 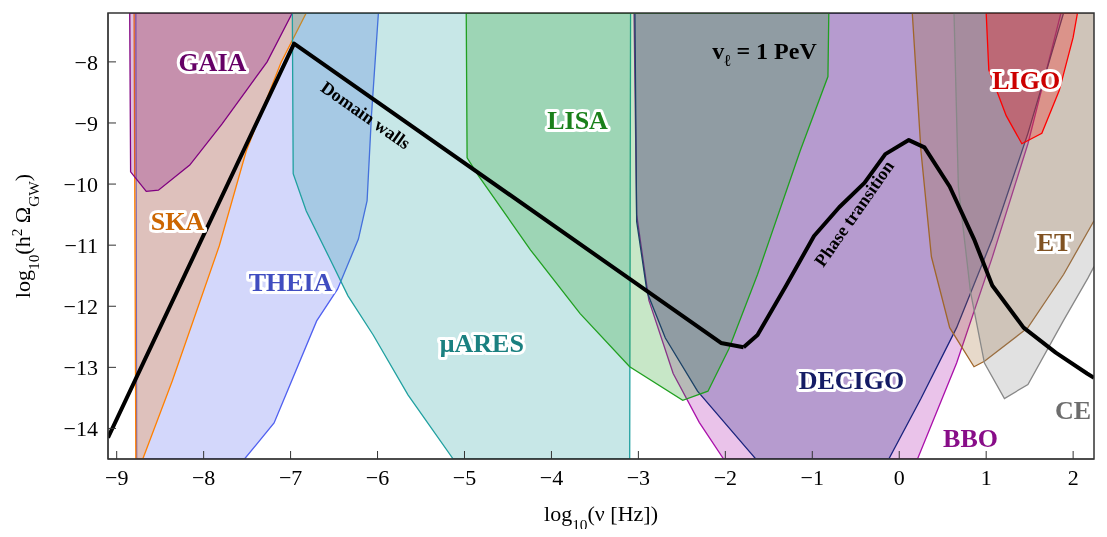 What do you see at coordinates (80, 307) in the screenshot?
I see `y-tick-label: −12` at bounding box center [80, 307].